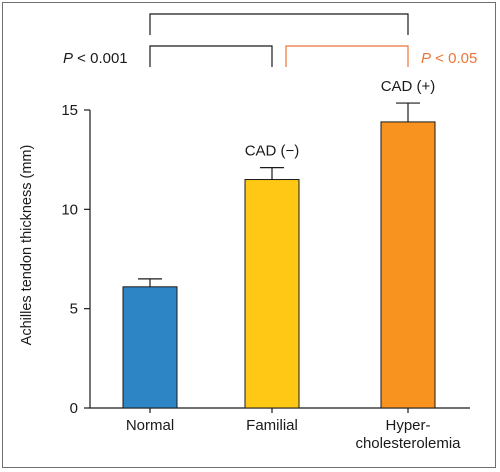  What do you see at coordinates (74, 309) in the screenshot?
I see `y-tick-label: 5` at bounding box center [74, 309].